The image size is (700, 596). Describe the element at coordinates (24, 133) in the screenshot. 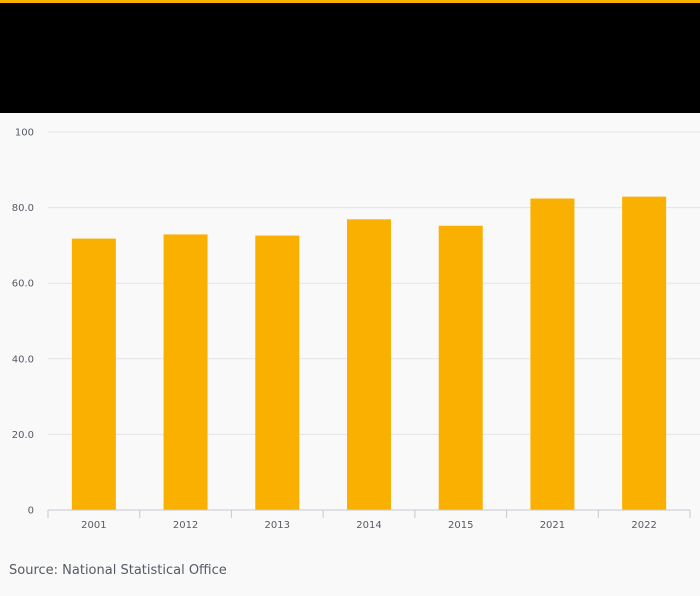

I see `y-tick-label: 100` at that location.